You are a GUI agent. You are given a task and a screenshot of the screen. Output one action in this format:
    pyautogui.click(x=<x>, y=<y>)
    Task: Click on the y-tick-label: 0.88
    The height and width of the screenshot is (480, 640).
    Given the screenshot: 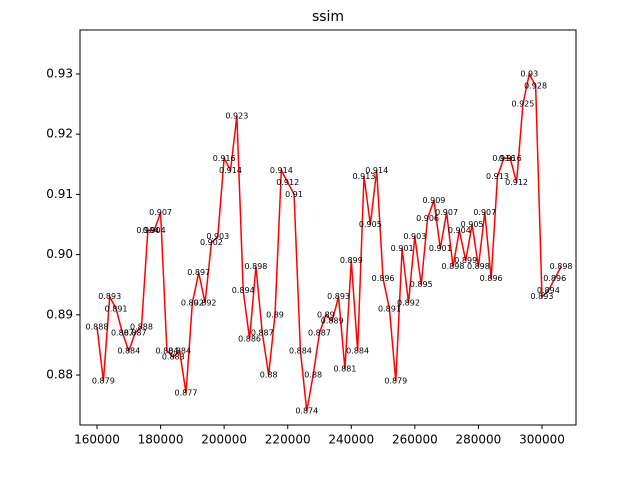 What is the action you would take?
    pyautogui.click(x=59, y=375)
    